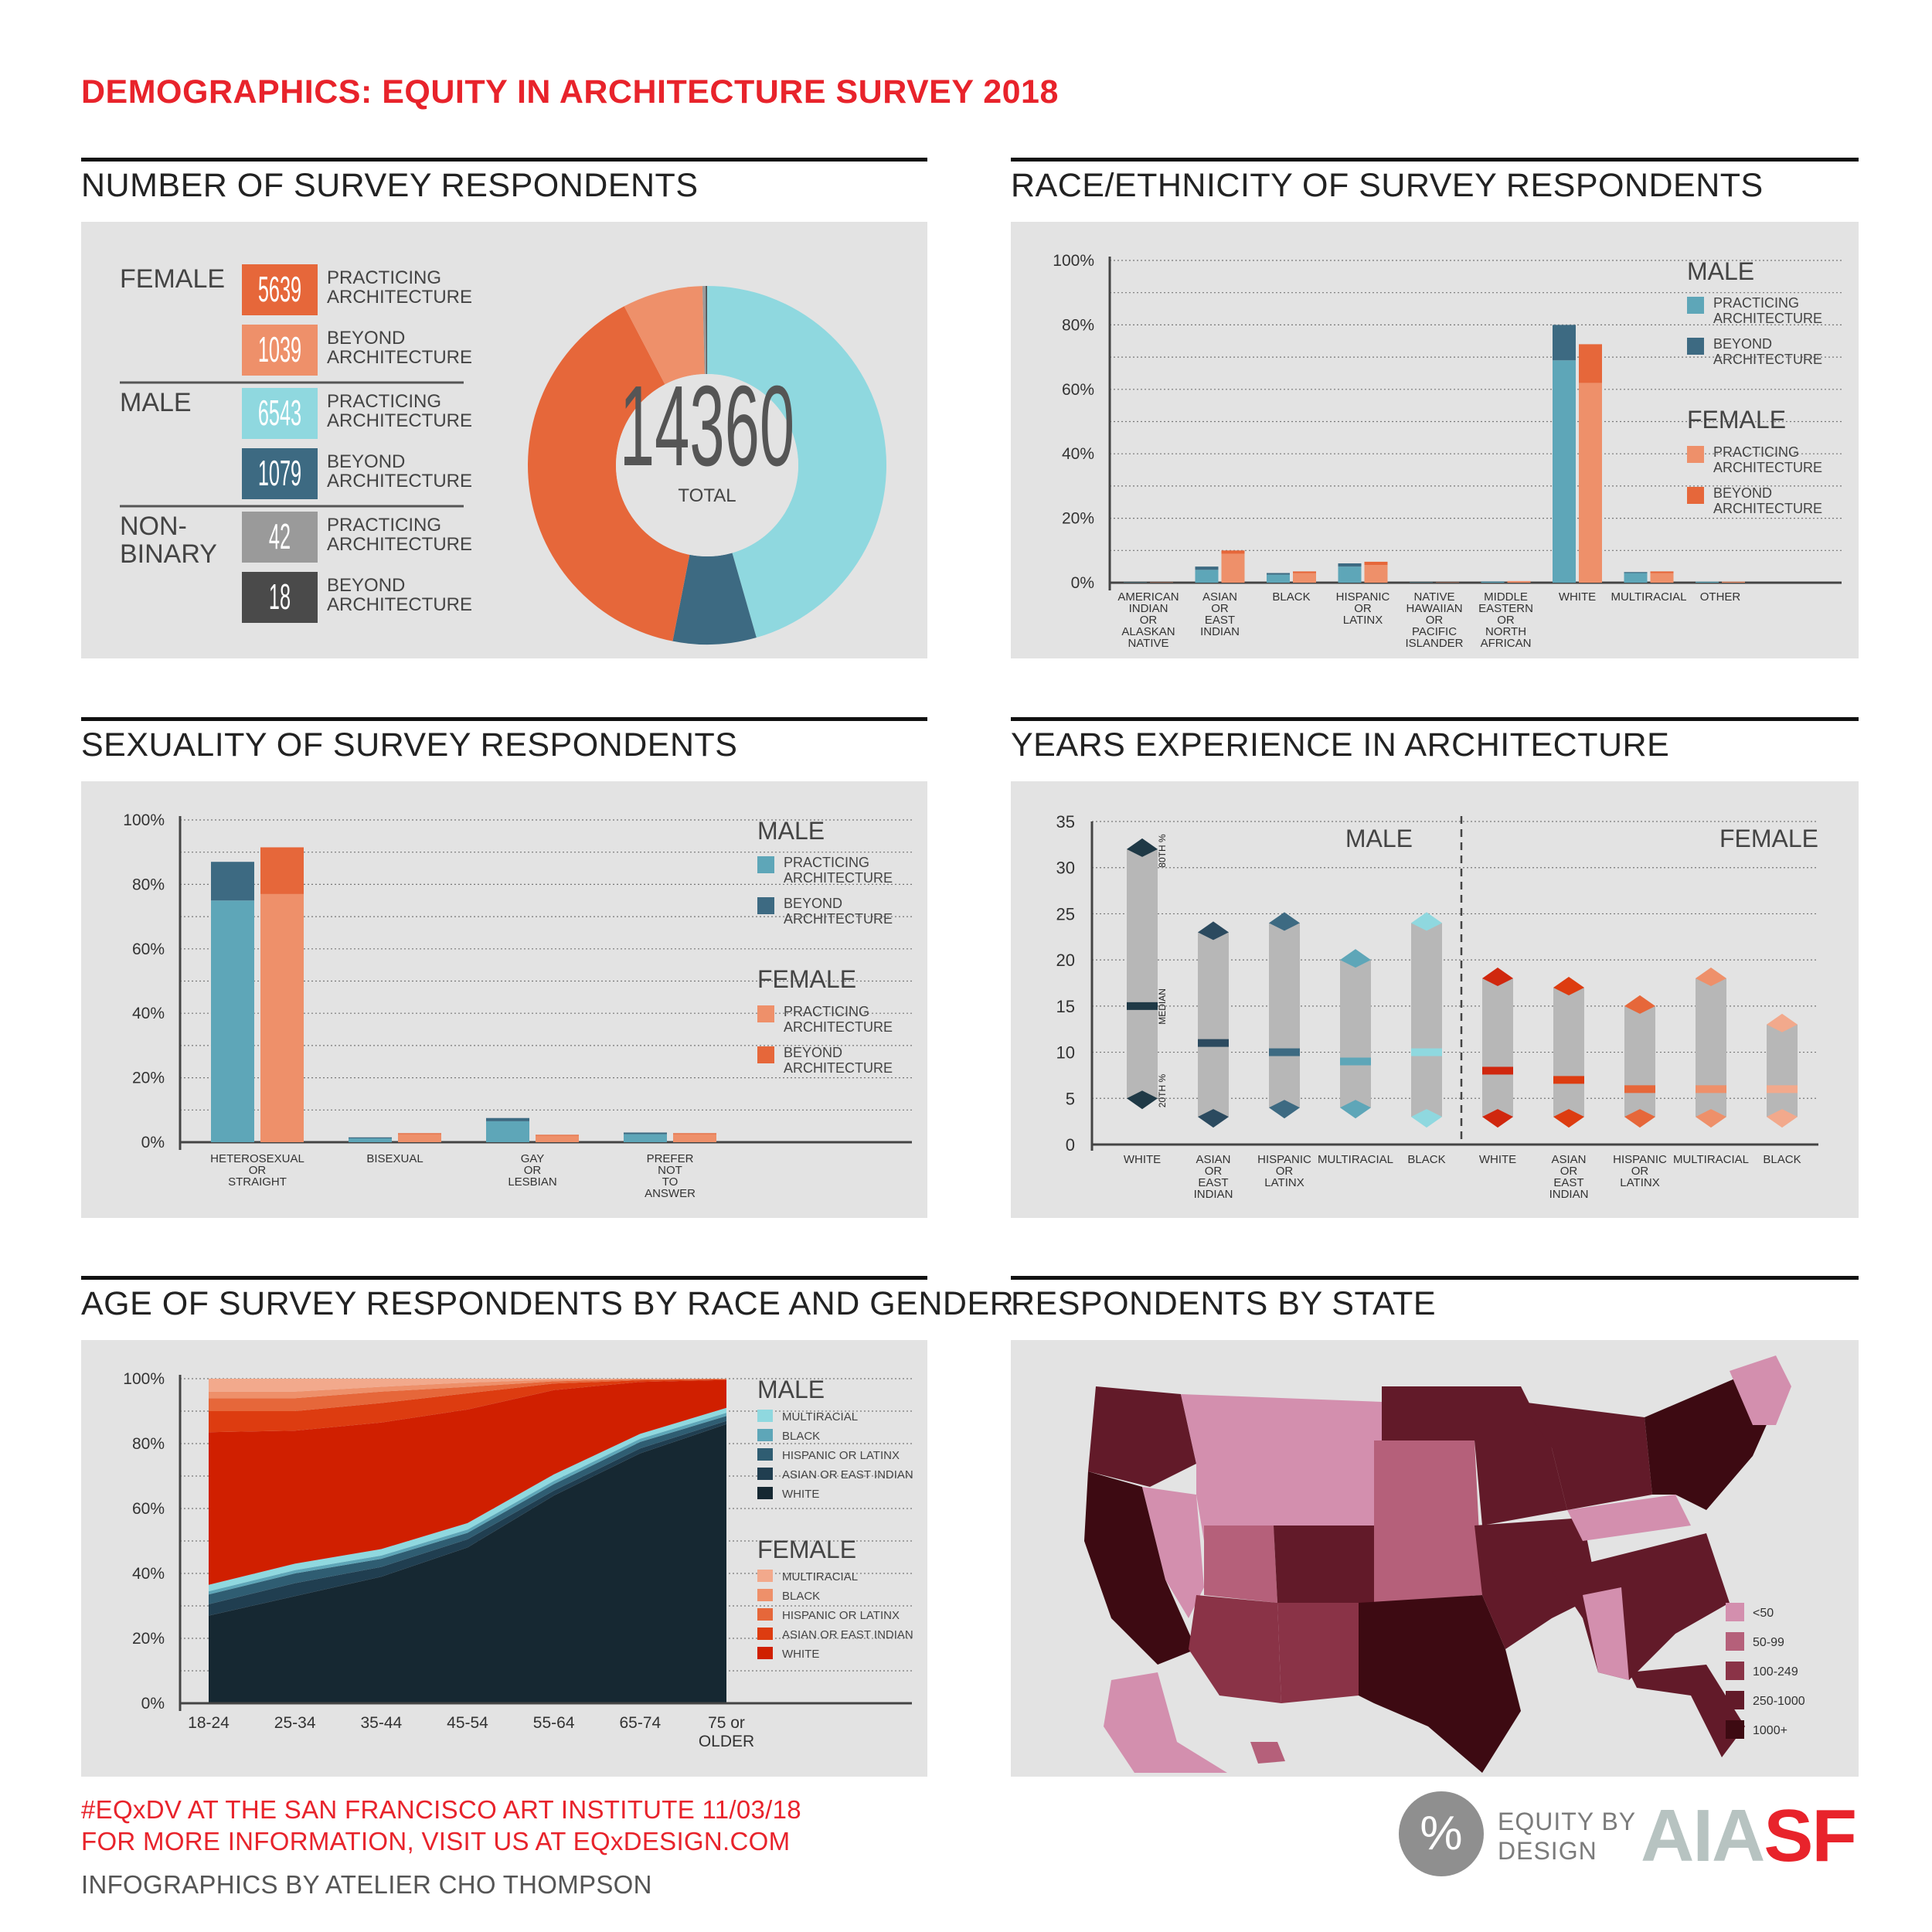  What do you see at coordinates (1769, 838) in the screenshot?
I see `group-heading-female: FEMALE` at bounding box center [1769, 838].